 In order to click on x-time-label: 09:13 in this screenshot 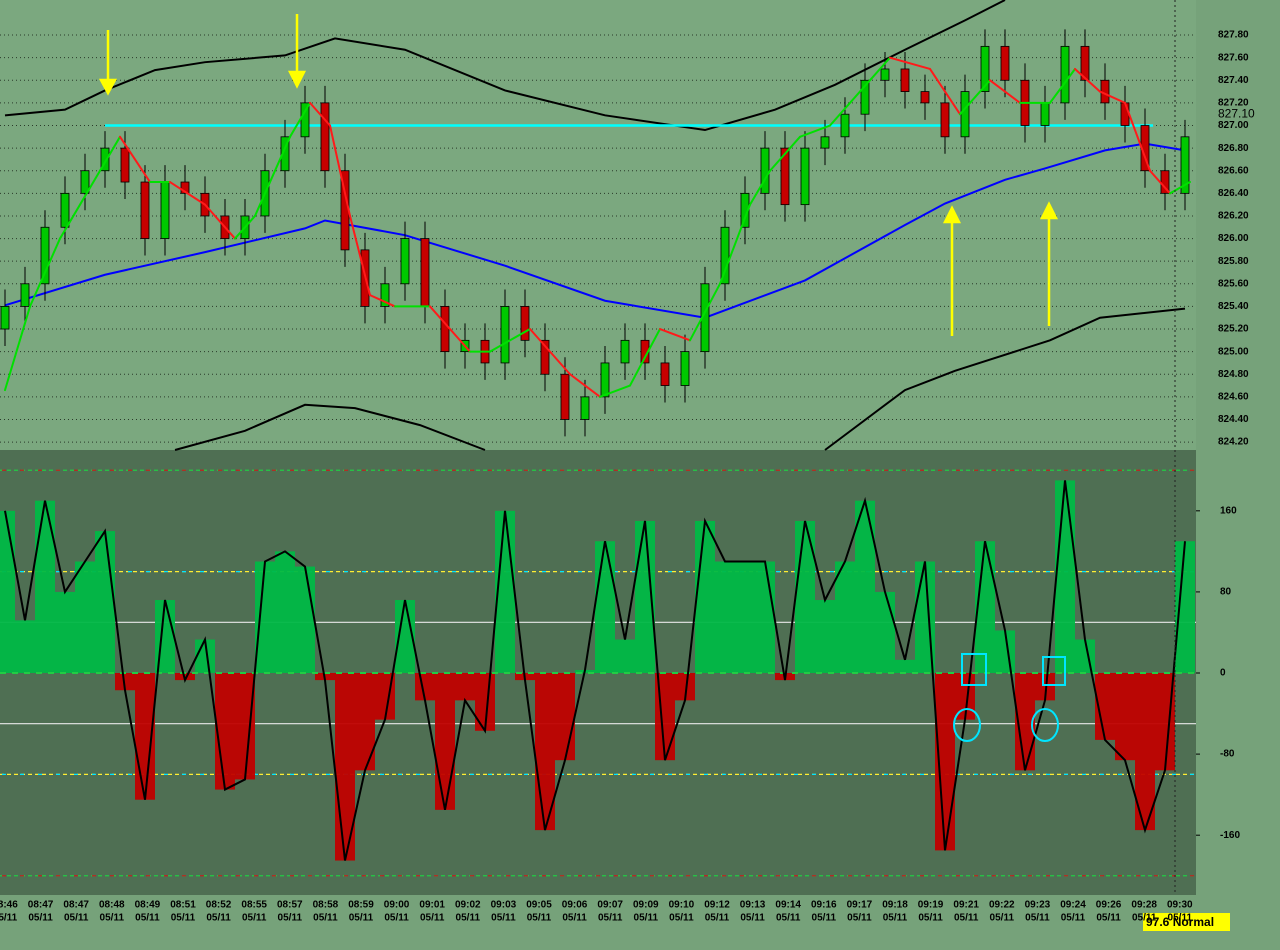, I will do `click(753, 905)`.